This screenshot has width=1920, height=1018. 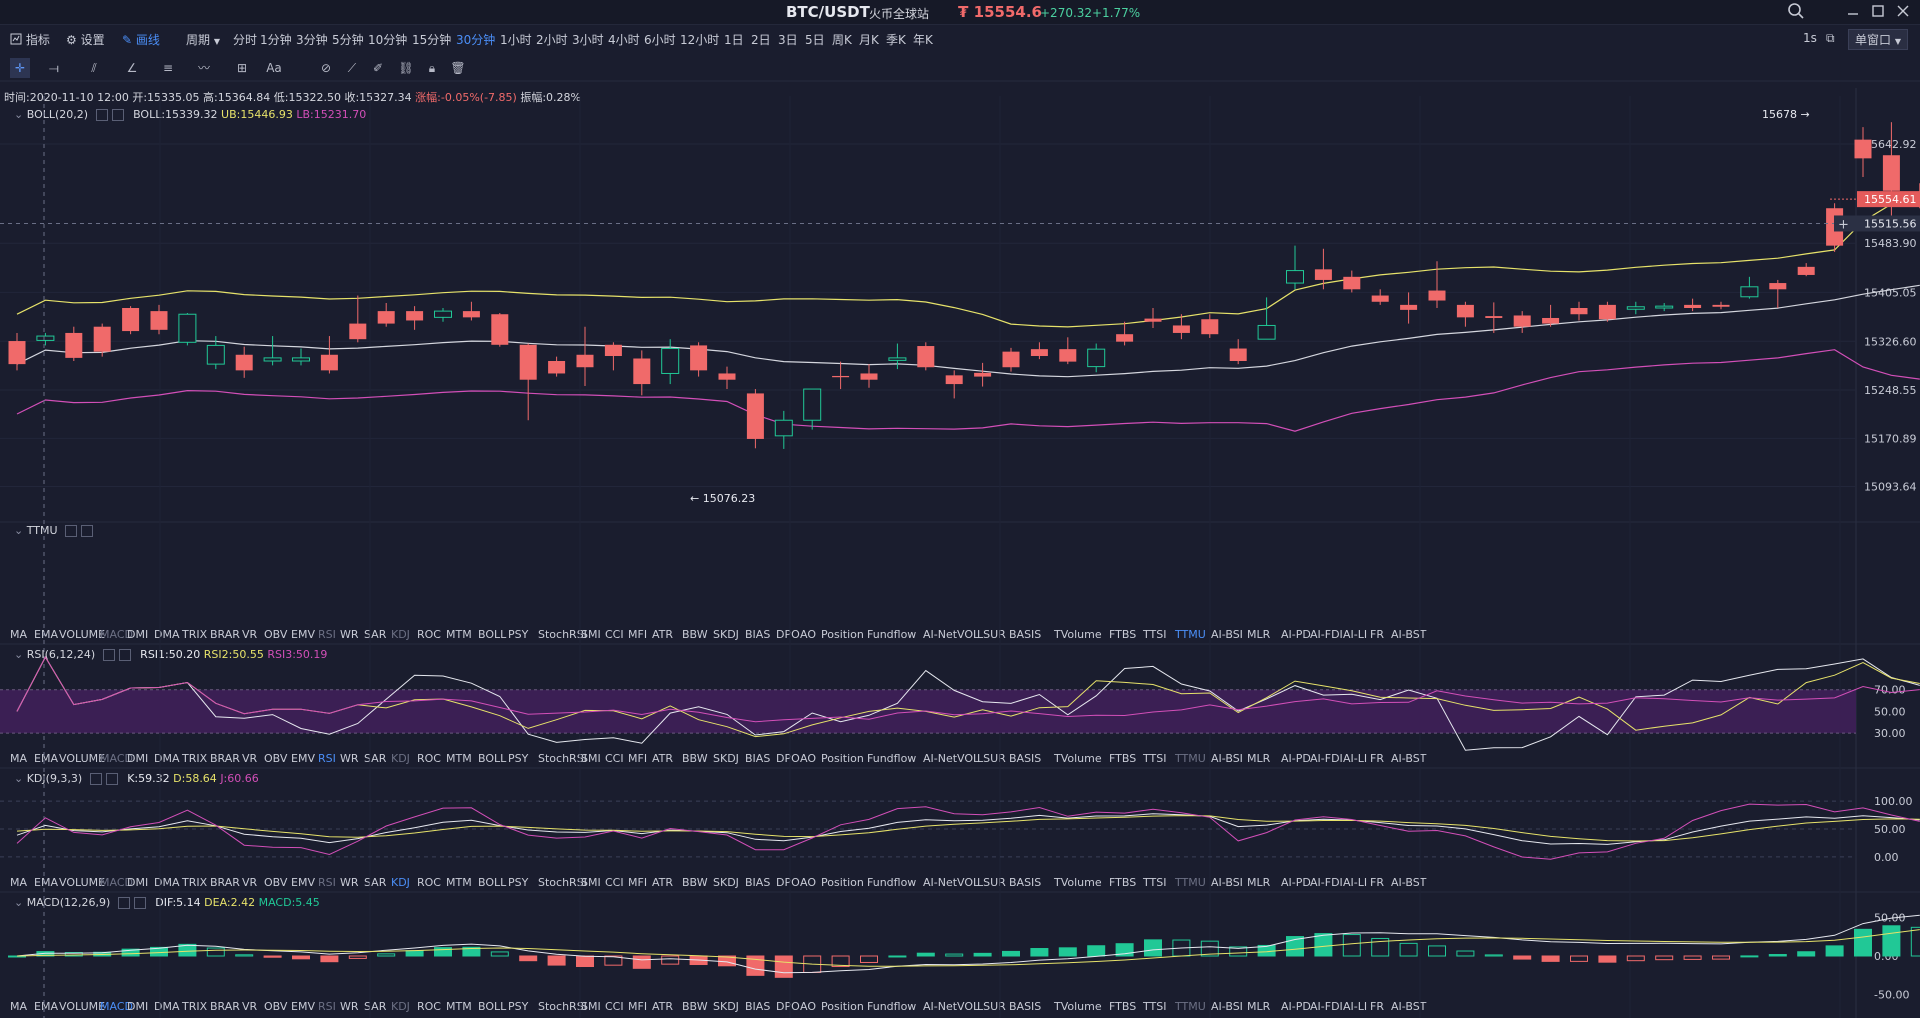 What do you see at coordinates (842, 40) in the screenshot?
I see `period-17: 周K` at bounding box center [842, 40].